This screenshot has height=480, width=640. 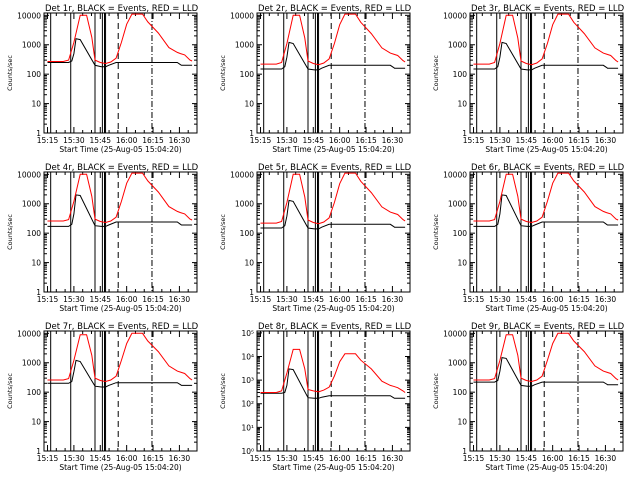 What do you see at coordinates (335, 9) in the screenshot?
I see `panel-title: Det 2r, BLACK = Events, RED = LLD` at bounding box center [335, 9].